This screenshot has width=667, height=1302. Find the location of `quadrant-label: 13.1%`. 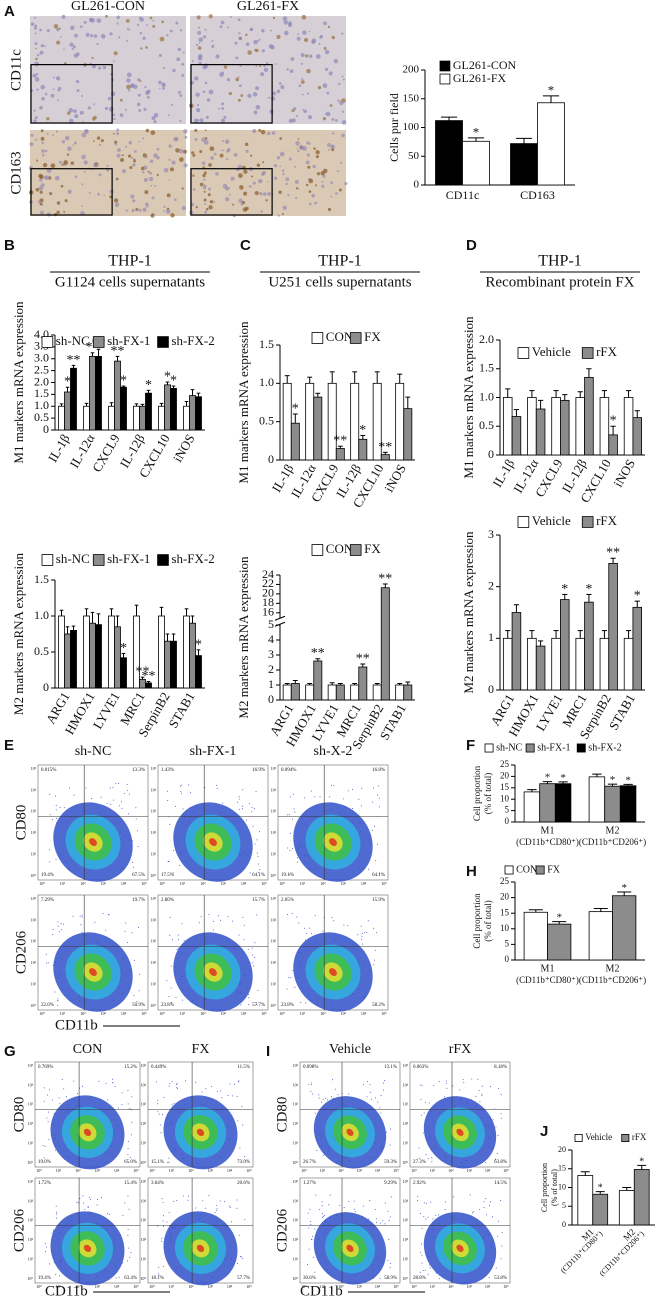

quadrant-label: 13.1% is located at coordinates (390, 1067).